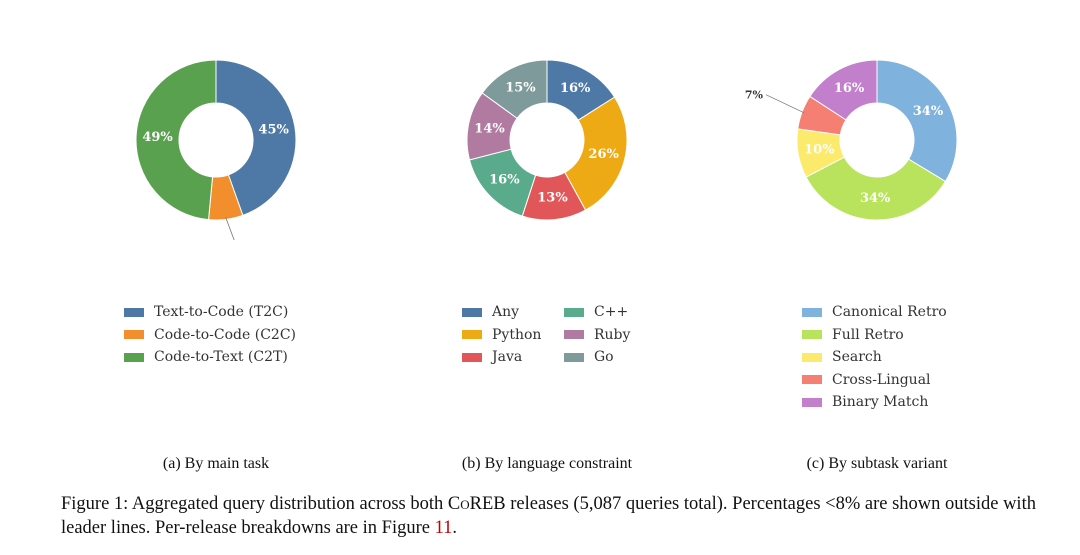 The width and height of the screenshot is (1080, 555). What do you see at coordinates (754, 95) in the screenshot?
I see `slice-label-outside: 7%` at bounding box center [754, 95].